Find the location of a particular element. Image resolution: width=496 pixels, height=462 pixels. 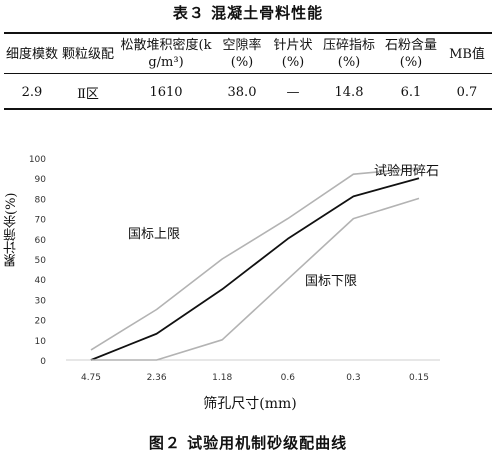

table-title: 表３ 混凝土骨料性能 is located at coordinates (248, 13).